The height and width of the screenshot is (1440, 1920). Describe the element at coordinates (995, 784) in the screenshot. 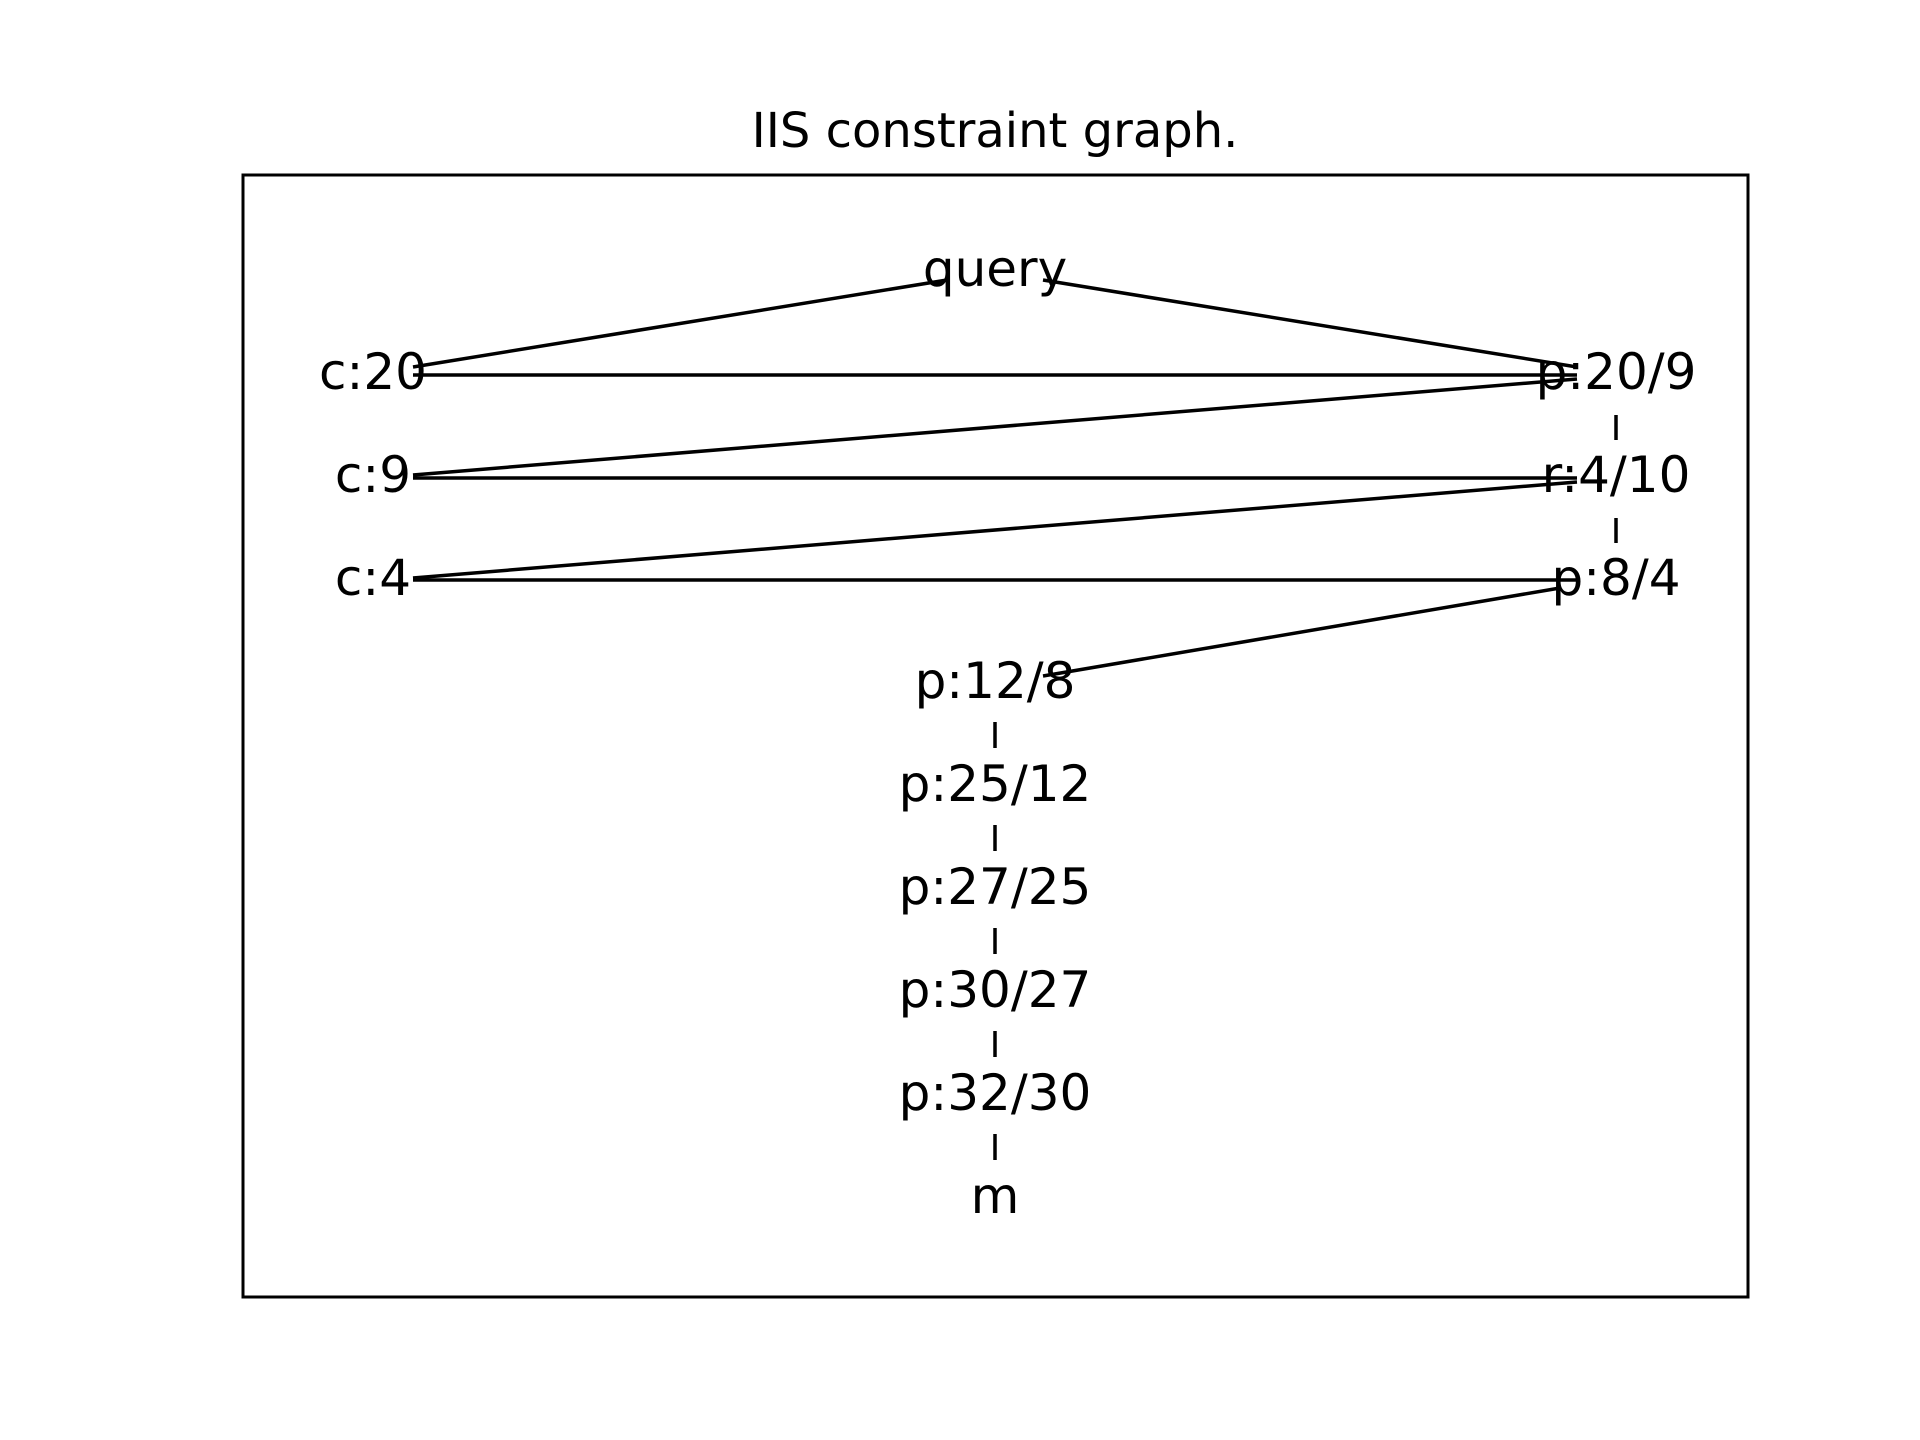

I see `node-p25-12: p:25/12` at that location.